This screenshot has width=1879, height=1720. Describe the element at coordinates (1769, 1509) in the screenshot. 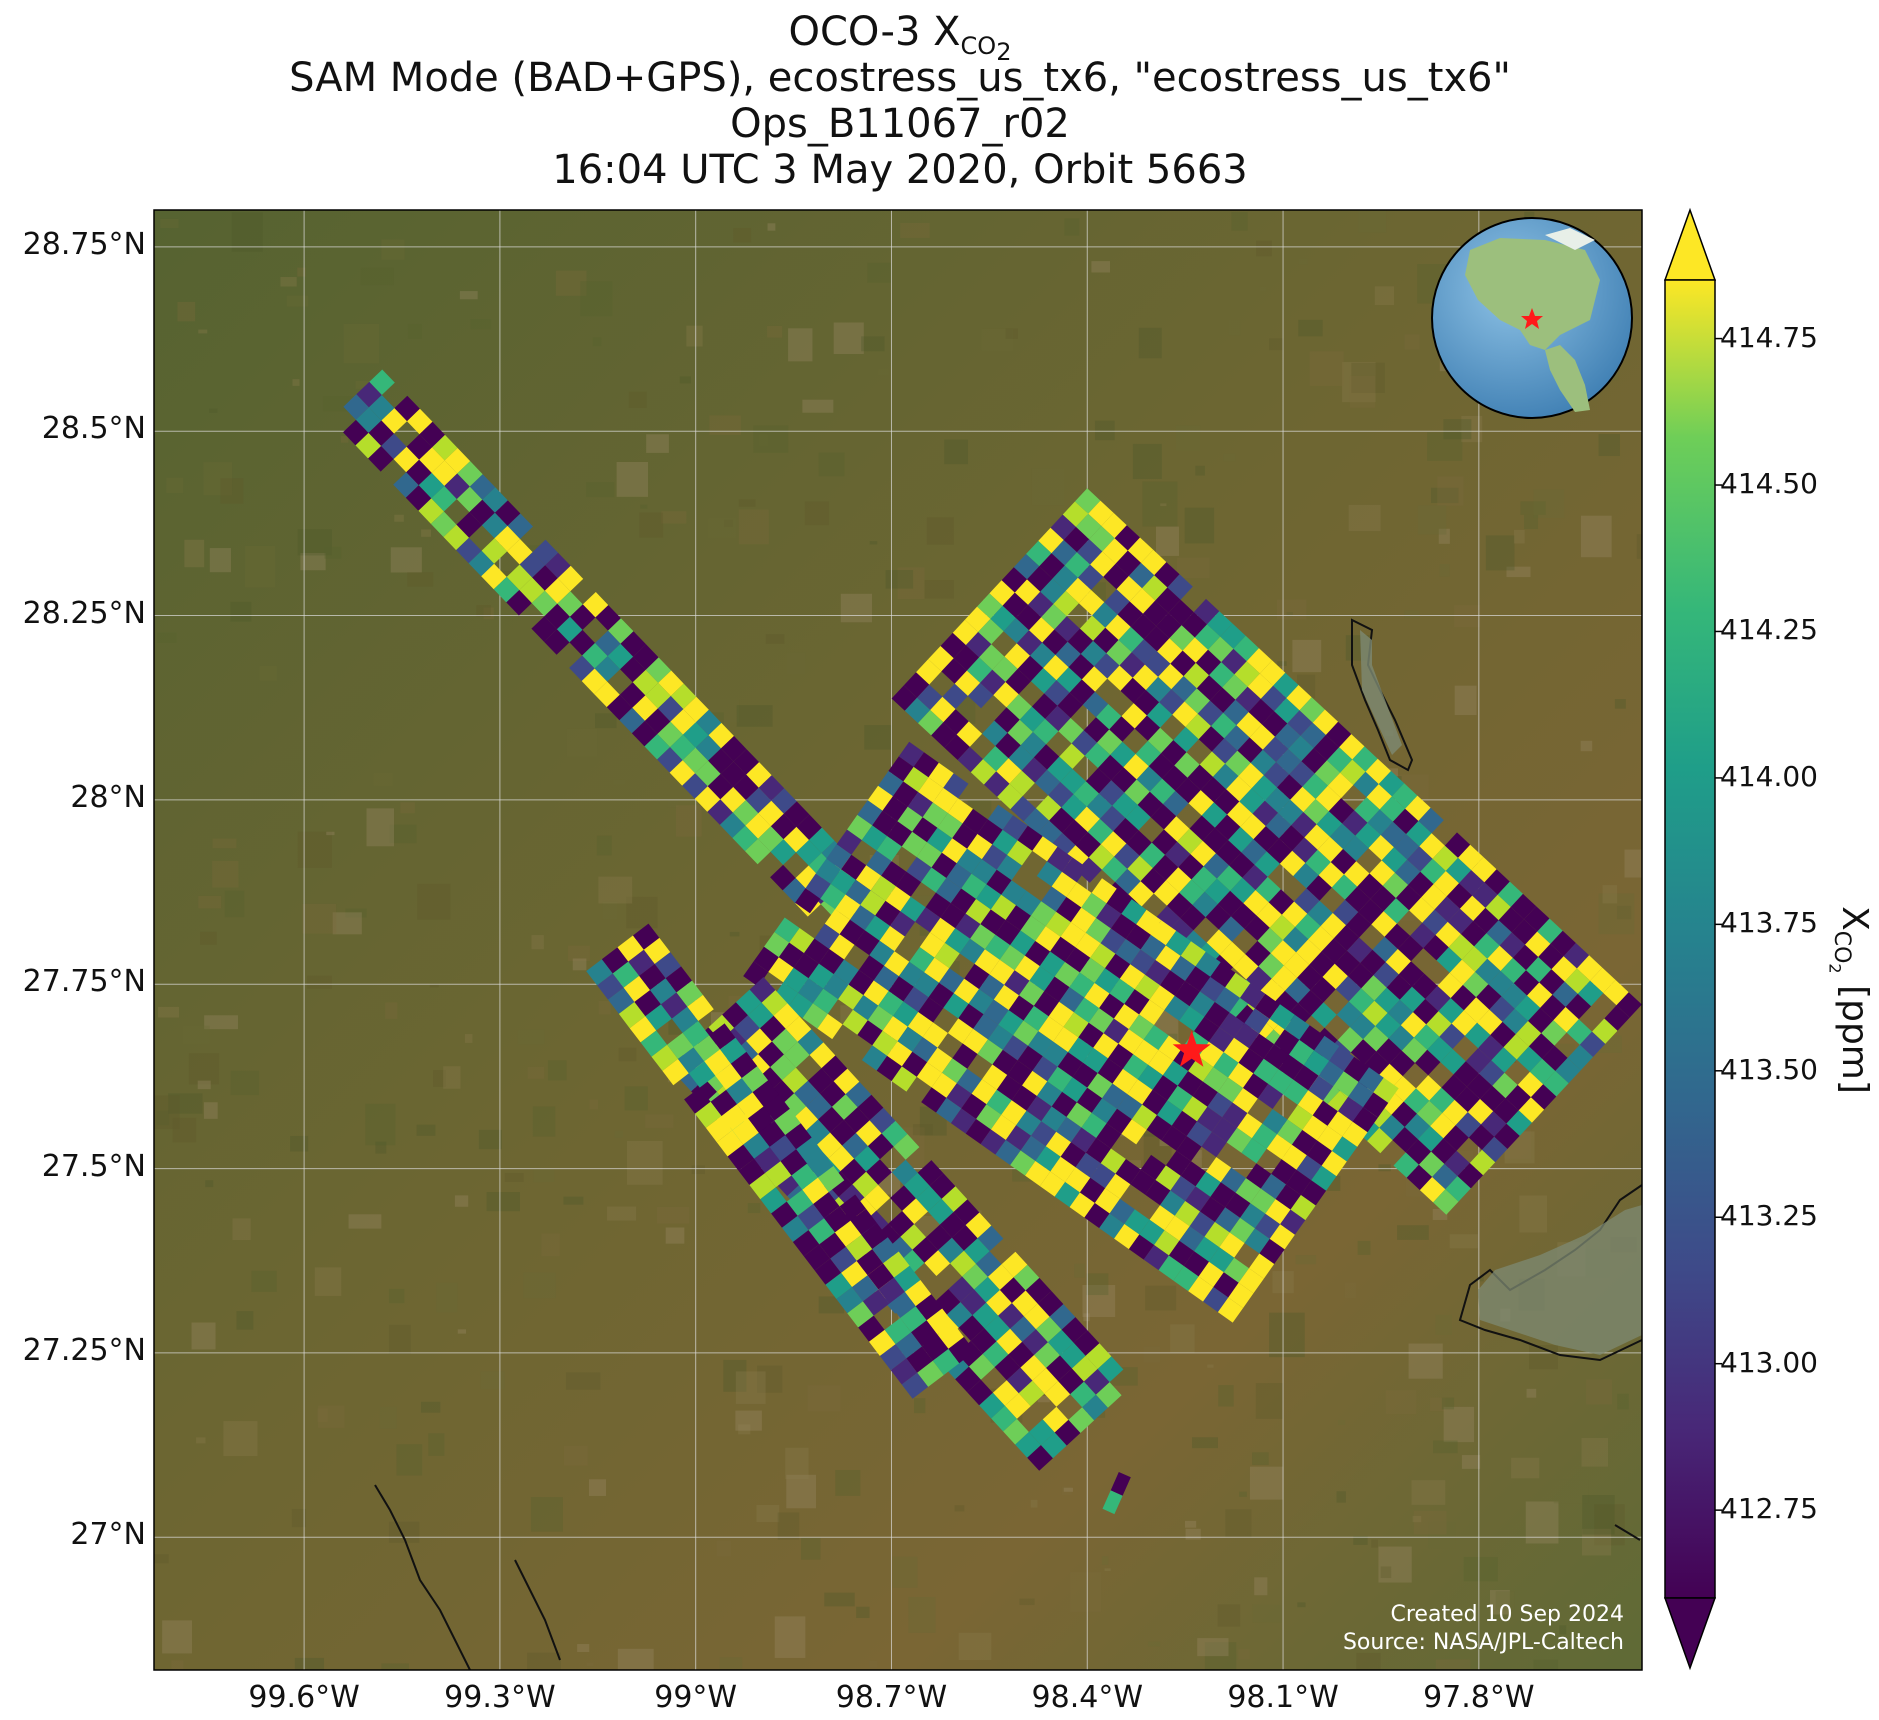

I see `colorbar-tick-label: 412.75` at that location.